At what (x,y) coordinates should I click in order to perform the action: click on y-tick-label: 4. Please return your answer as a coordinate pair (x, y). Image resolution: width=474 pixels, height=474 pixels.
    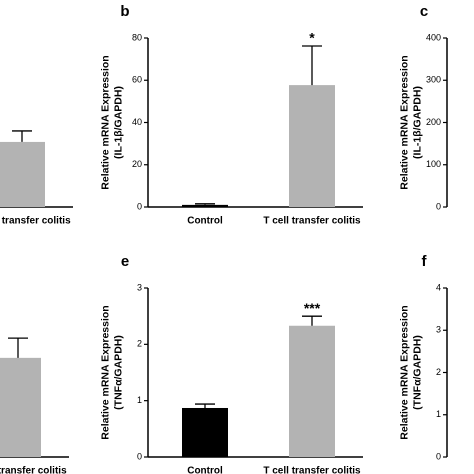
    Looking at the image, I should click on (438, 287).